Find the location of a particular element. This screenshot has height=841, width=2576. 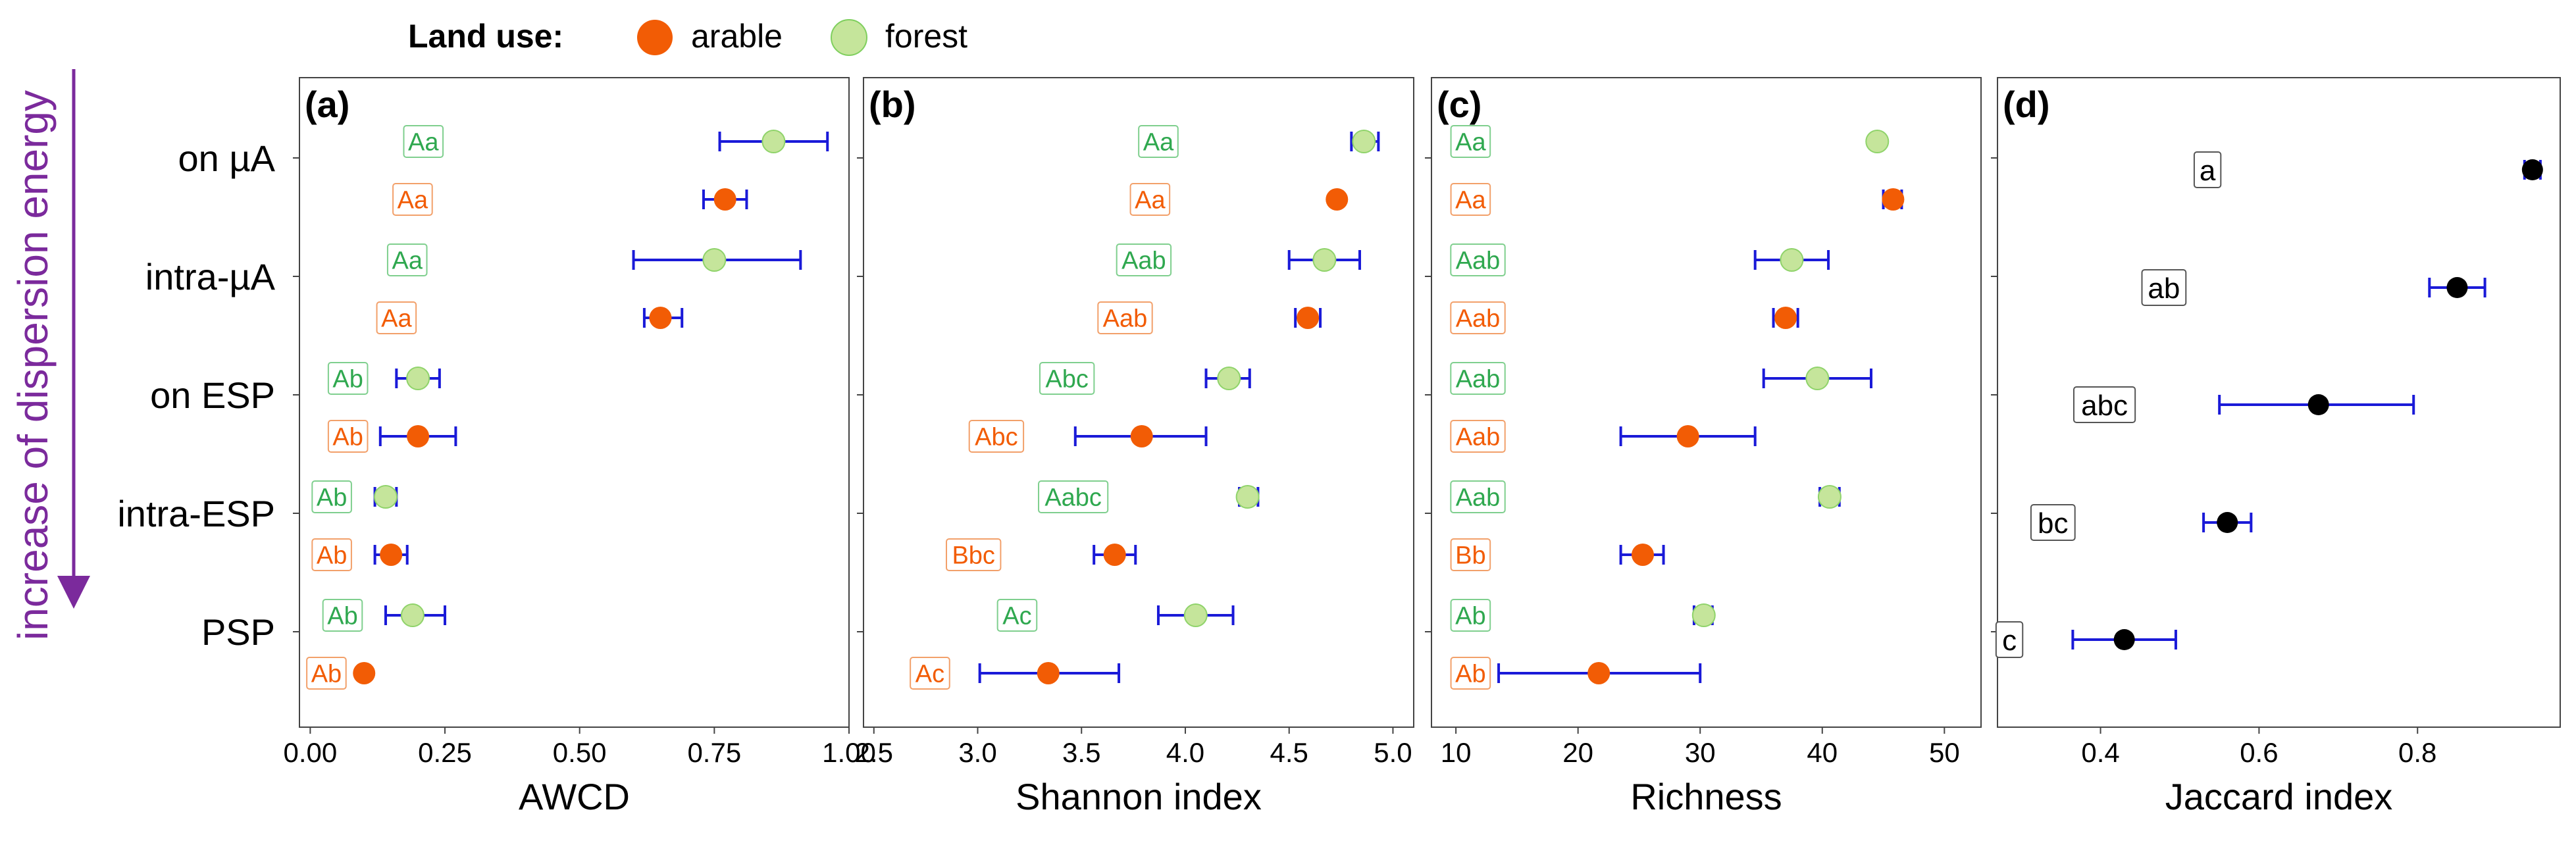

x-tick-label: 0.4 is located at coordinates (2100, 752).